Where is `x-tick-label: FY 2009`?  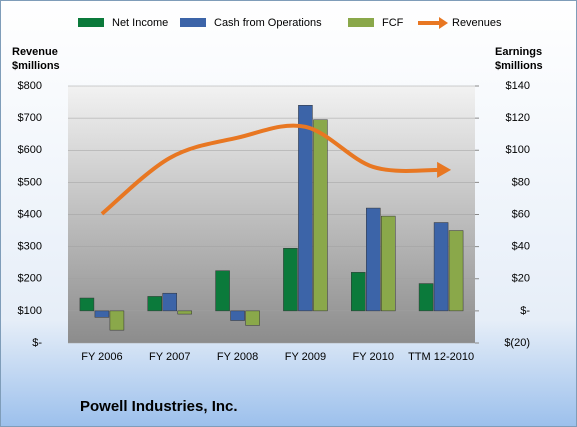 x-tick-label: FY 2009 is located at coordinates (305, 357).